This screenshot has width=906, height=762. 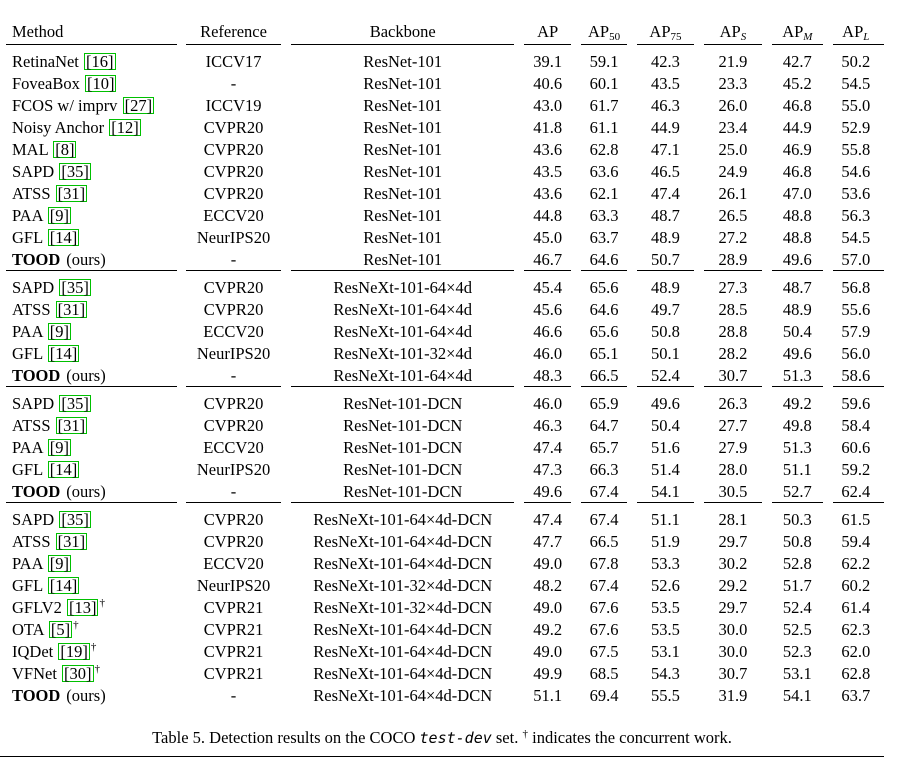 What do you see at coordinates (455, 738) in the screenshot?
I see `caption-mono-term: test-dev` at bounding box center [455, 738].